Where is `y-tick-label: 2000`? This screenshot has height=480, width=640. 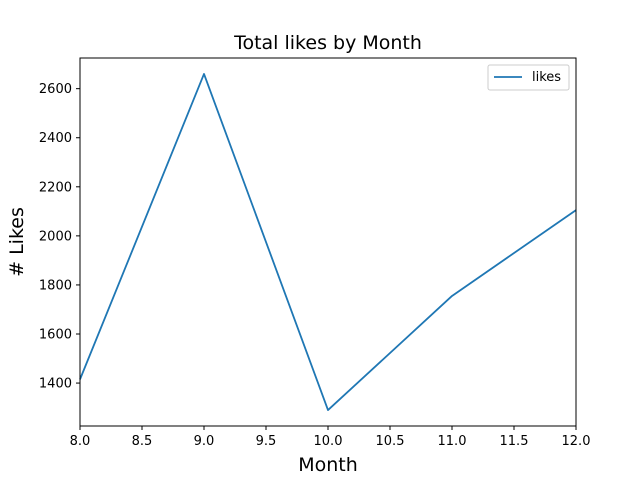
y-tick-label: 2000 is located at coordinates (55, 236).